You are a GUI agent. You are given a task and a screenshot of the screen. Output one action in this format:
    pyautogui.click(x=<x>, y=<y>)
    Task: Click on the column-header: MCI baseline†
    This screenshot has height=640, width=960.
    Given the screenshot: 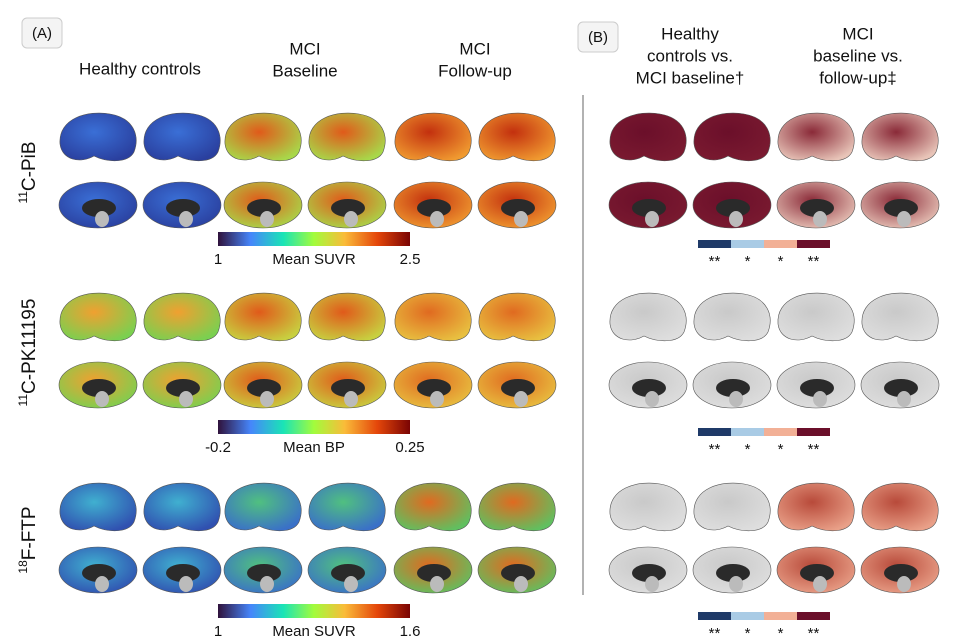 What is the action you would take?
    pyautogui.click(x=690, y=77)
    